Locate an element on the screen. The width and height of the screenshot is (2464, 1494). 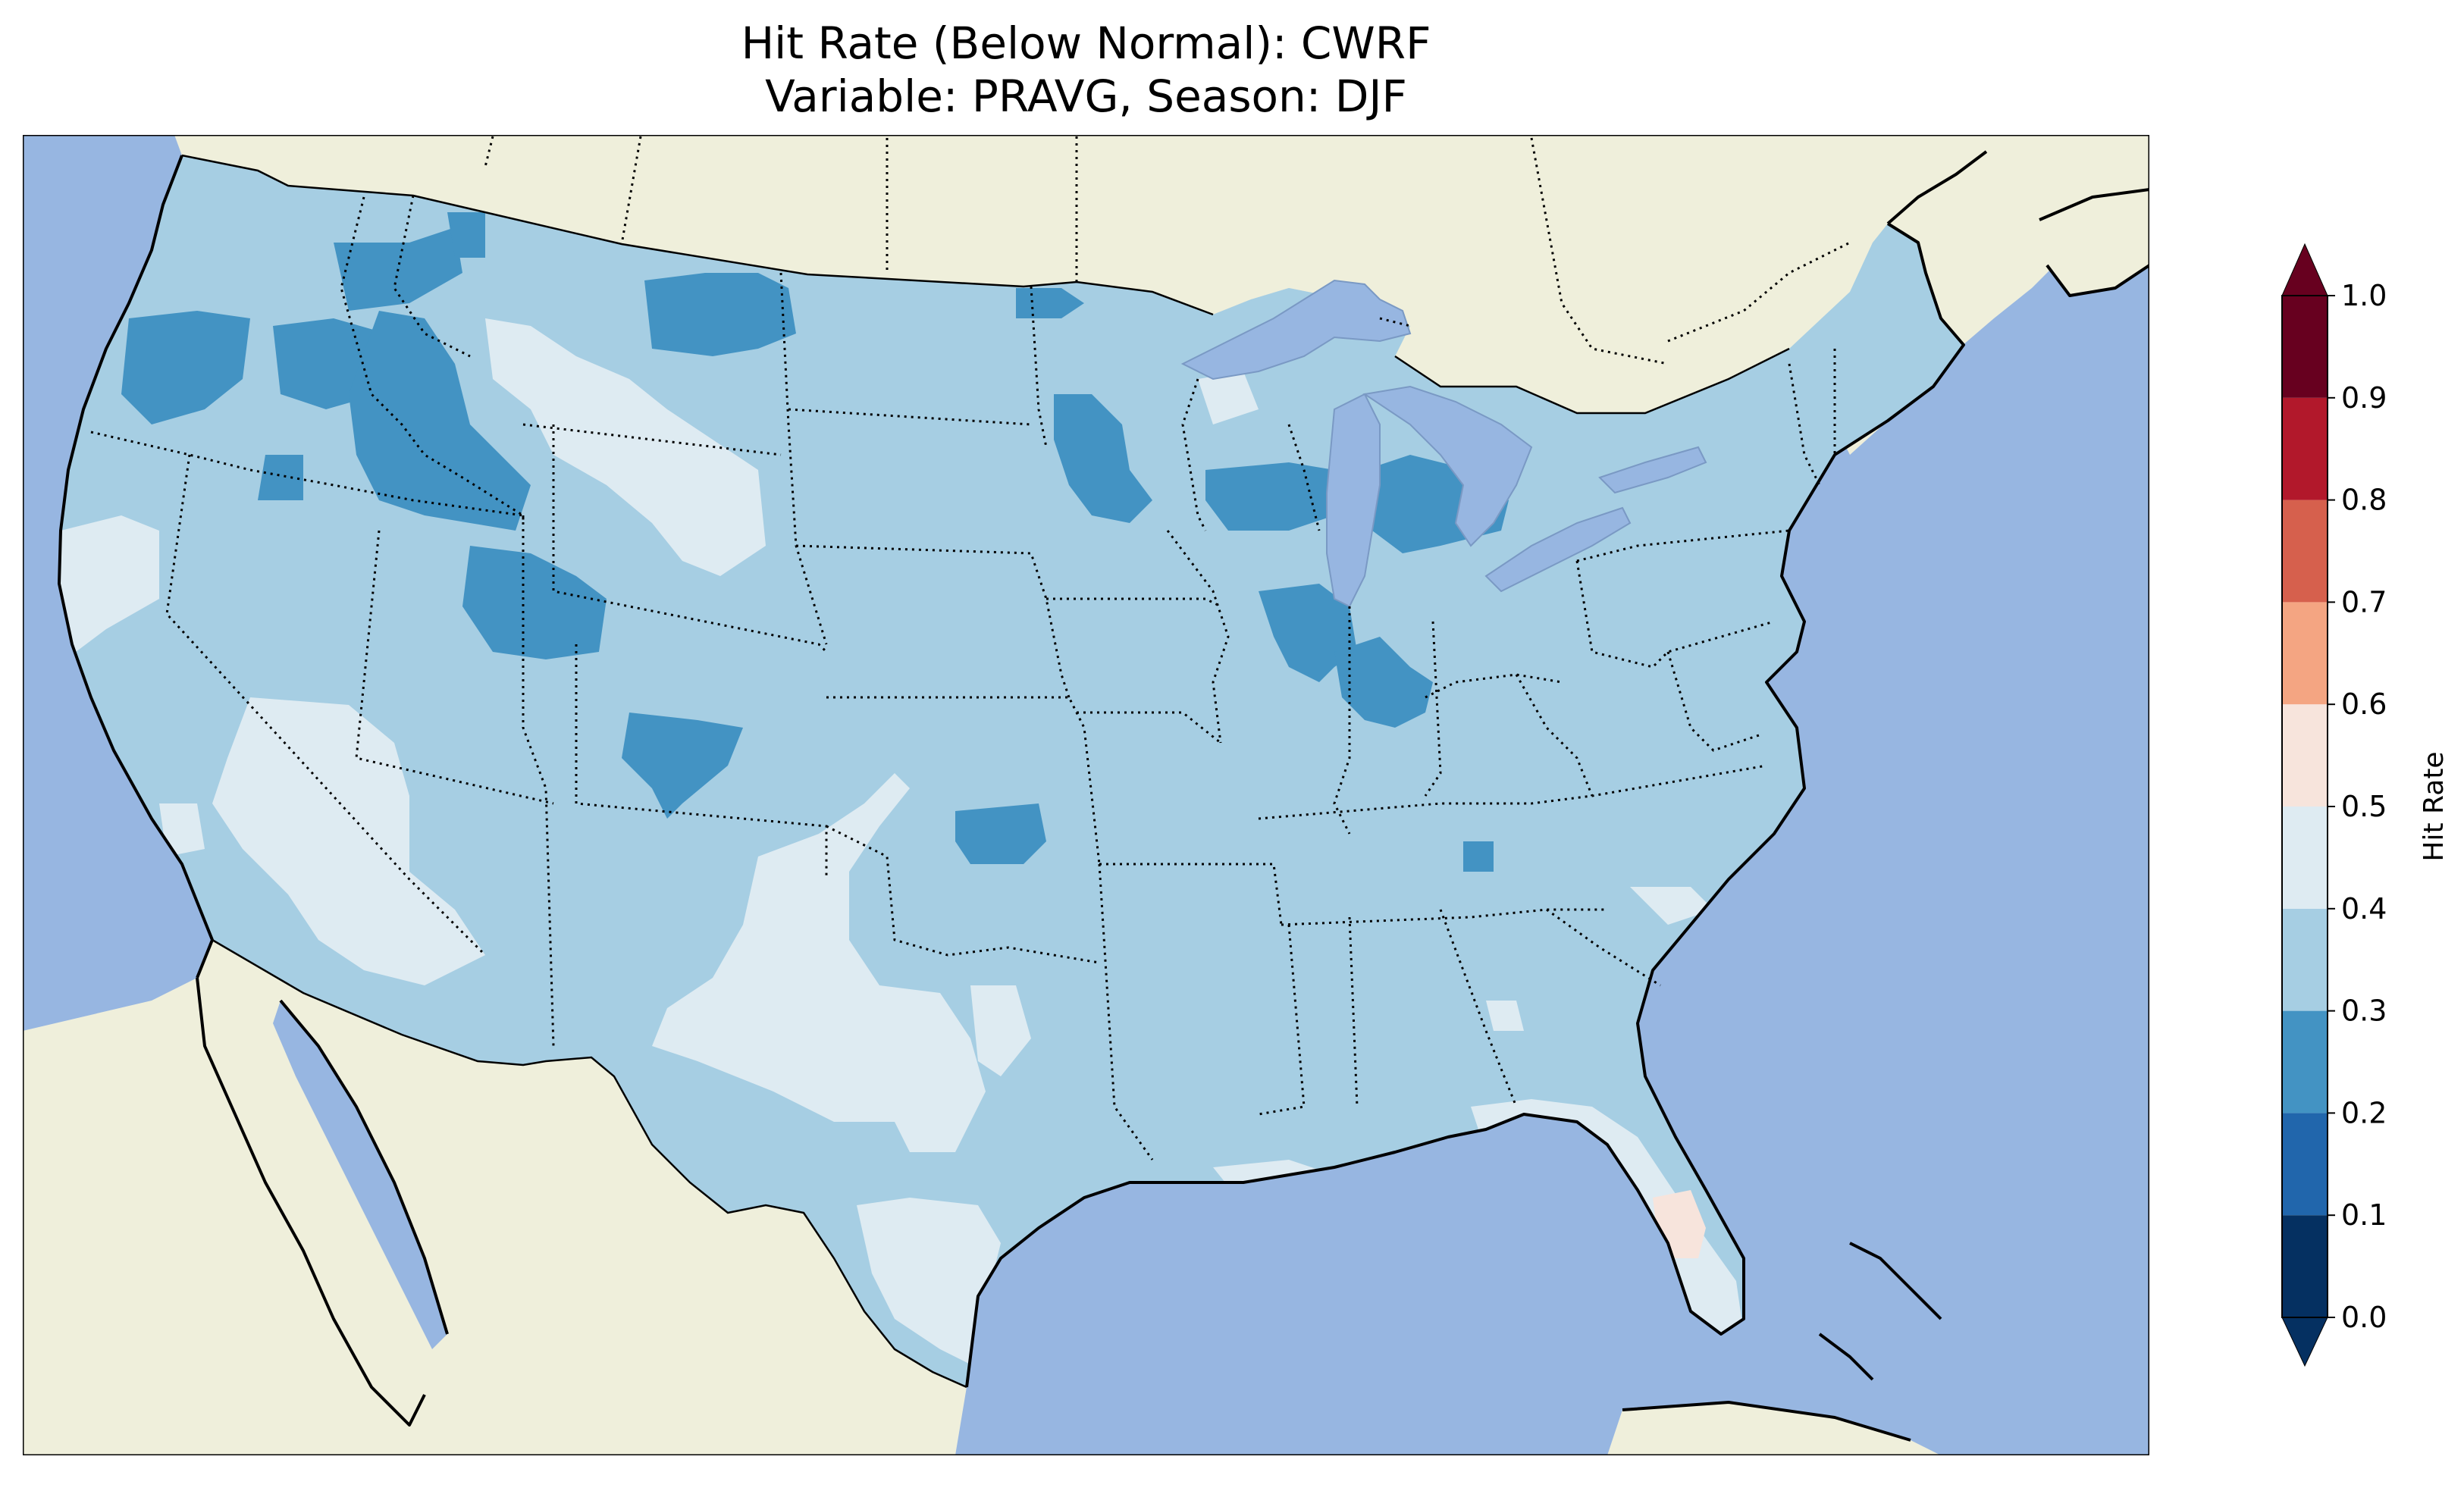
lake-michigan is located at coordinates (1354, 500).